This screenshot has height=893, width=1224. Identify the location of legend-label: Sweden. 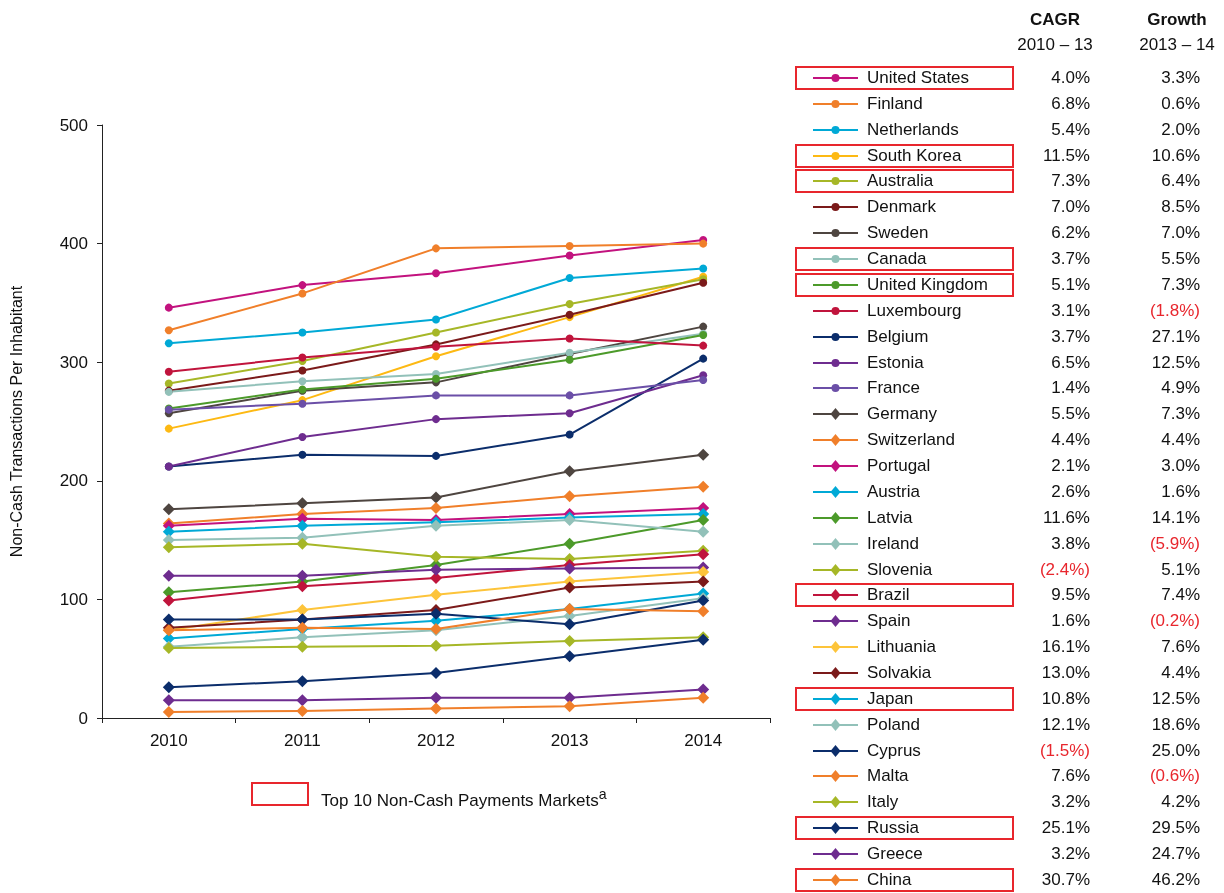
(898, 233).